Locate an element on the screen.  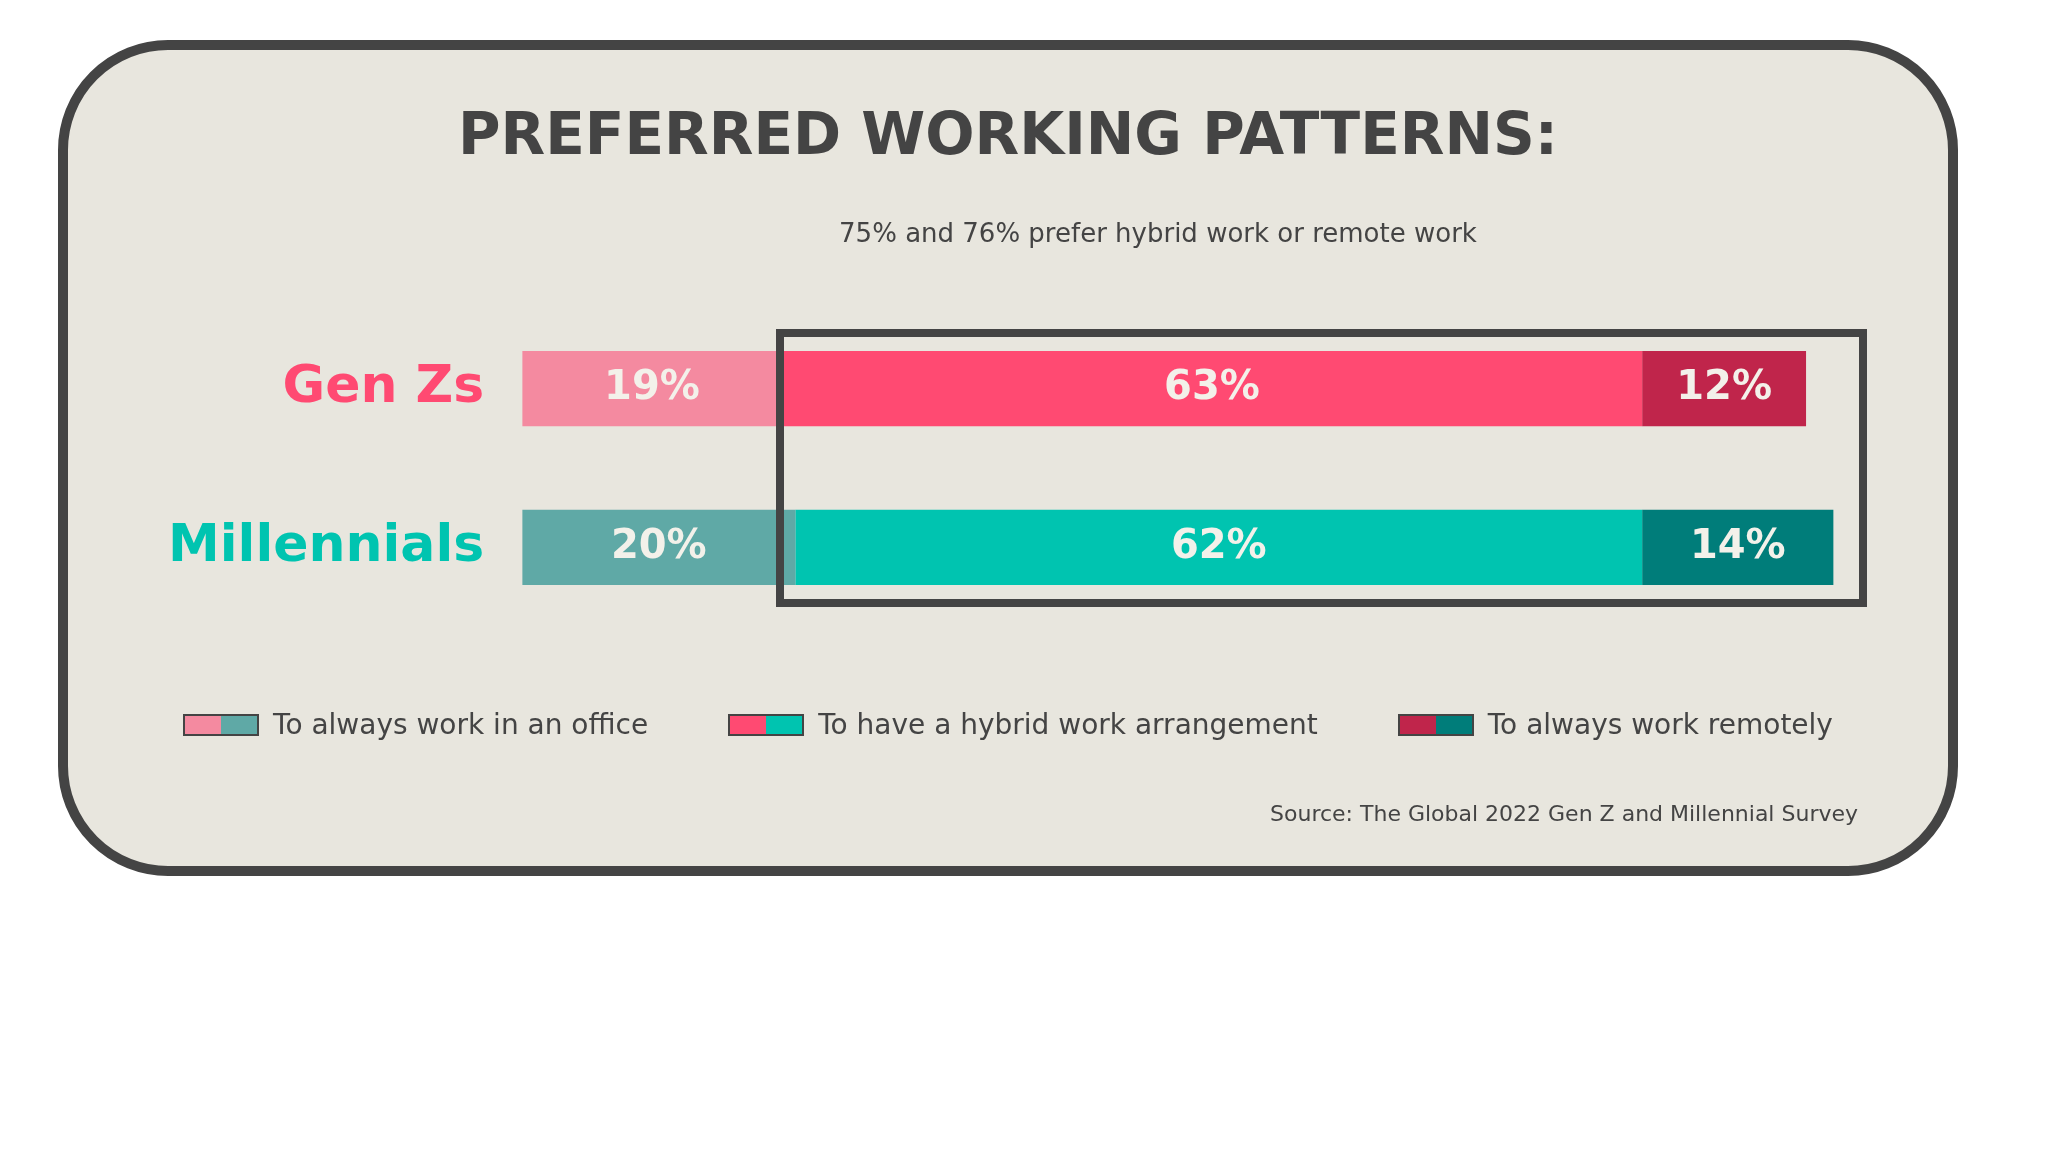
data-label: 19% is located at coordinates (652, 384).